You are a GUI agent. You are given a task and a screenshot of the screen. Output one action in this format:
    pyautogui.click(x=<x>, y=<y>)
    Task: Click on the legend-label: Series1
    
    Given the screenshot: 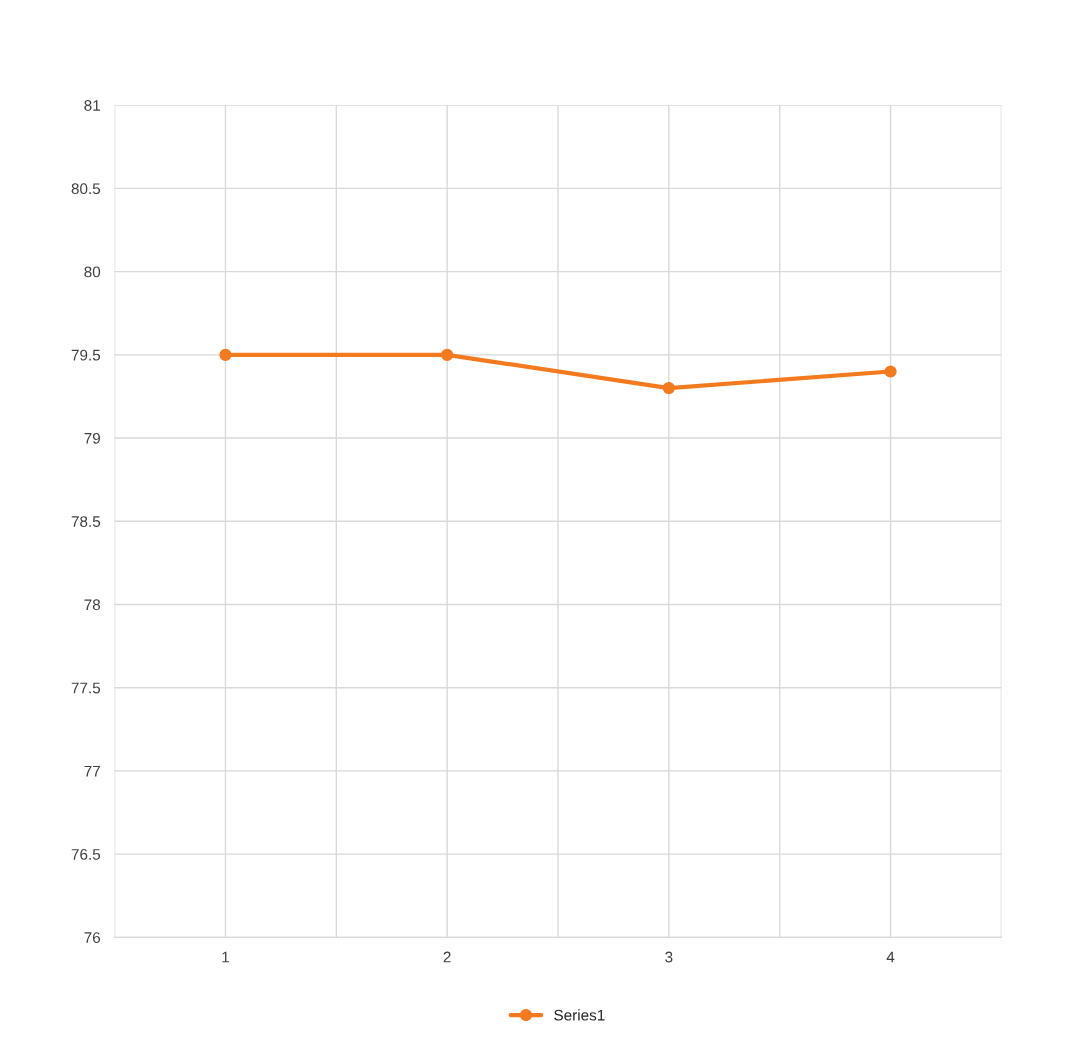 What is the action you would take?
    pyautogui.click(x=579, y=1015)
    